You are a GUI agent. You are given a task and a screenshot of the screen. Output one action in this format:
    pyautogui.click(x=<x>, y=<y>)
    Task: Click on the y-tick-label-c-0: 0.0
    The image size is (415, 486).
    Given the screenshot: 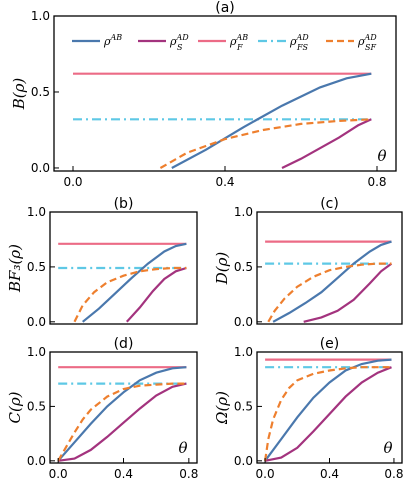 What is the action you would take?
    pyautogui.click(x=243, y=322)
    